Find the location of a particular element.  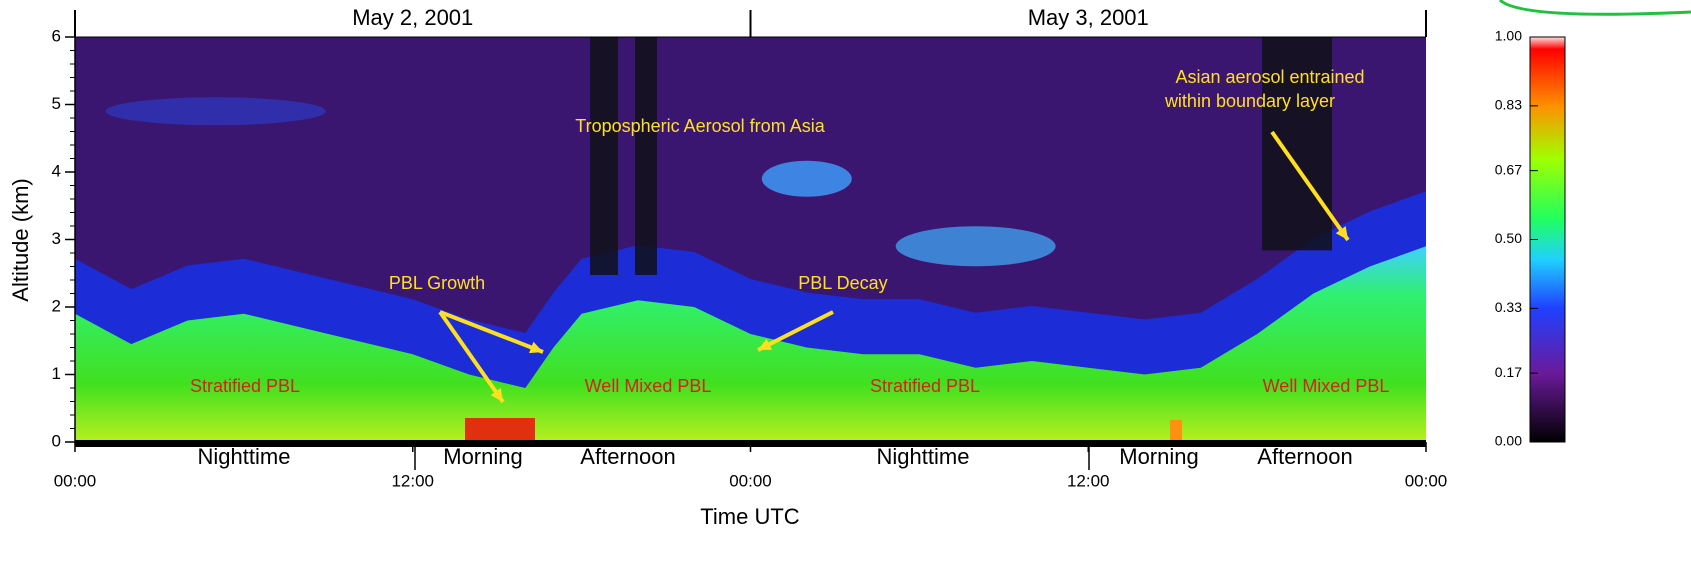

corner-decoration is located at coordinates (1594, 8).